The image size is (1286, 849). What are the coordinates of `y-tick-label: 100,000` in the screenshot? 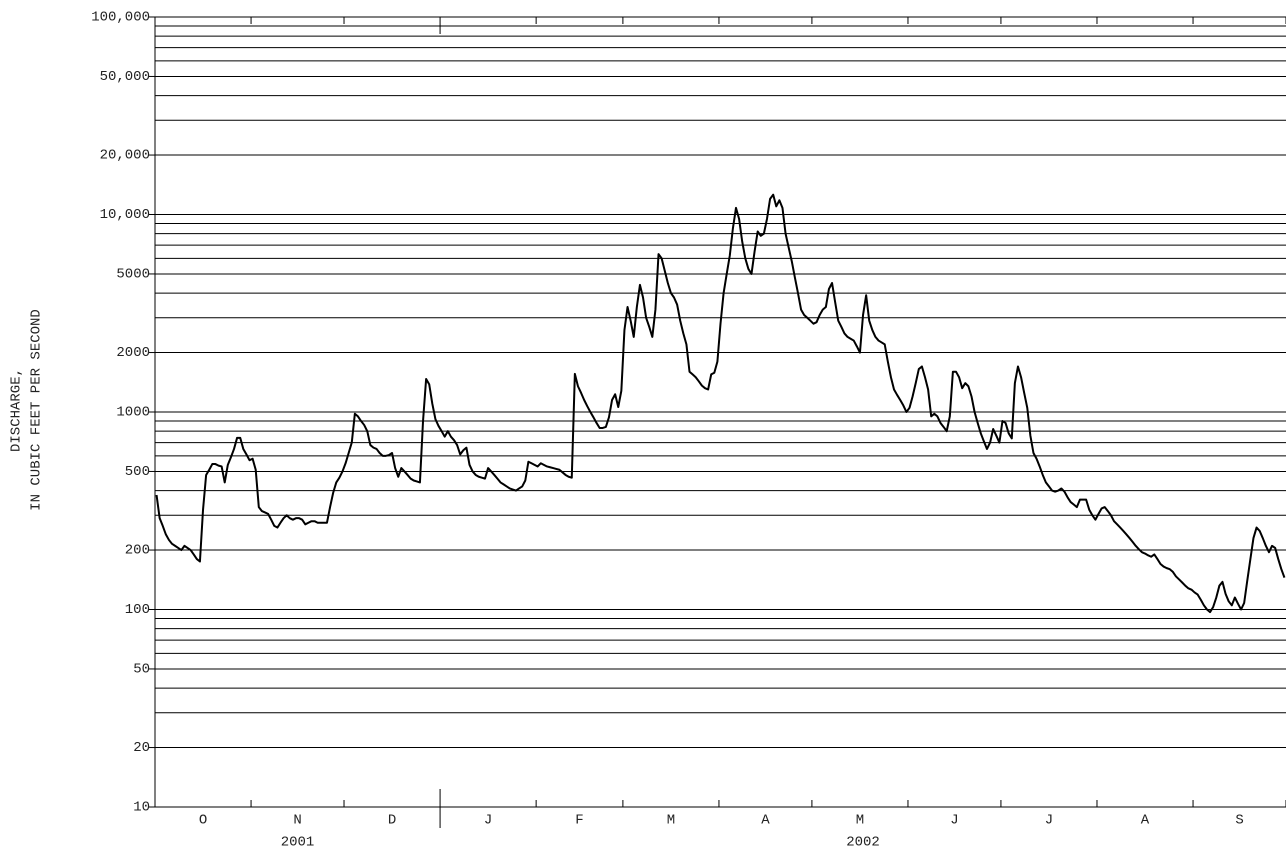 It's located at (120, 18).